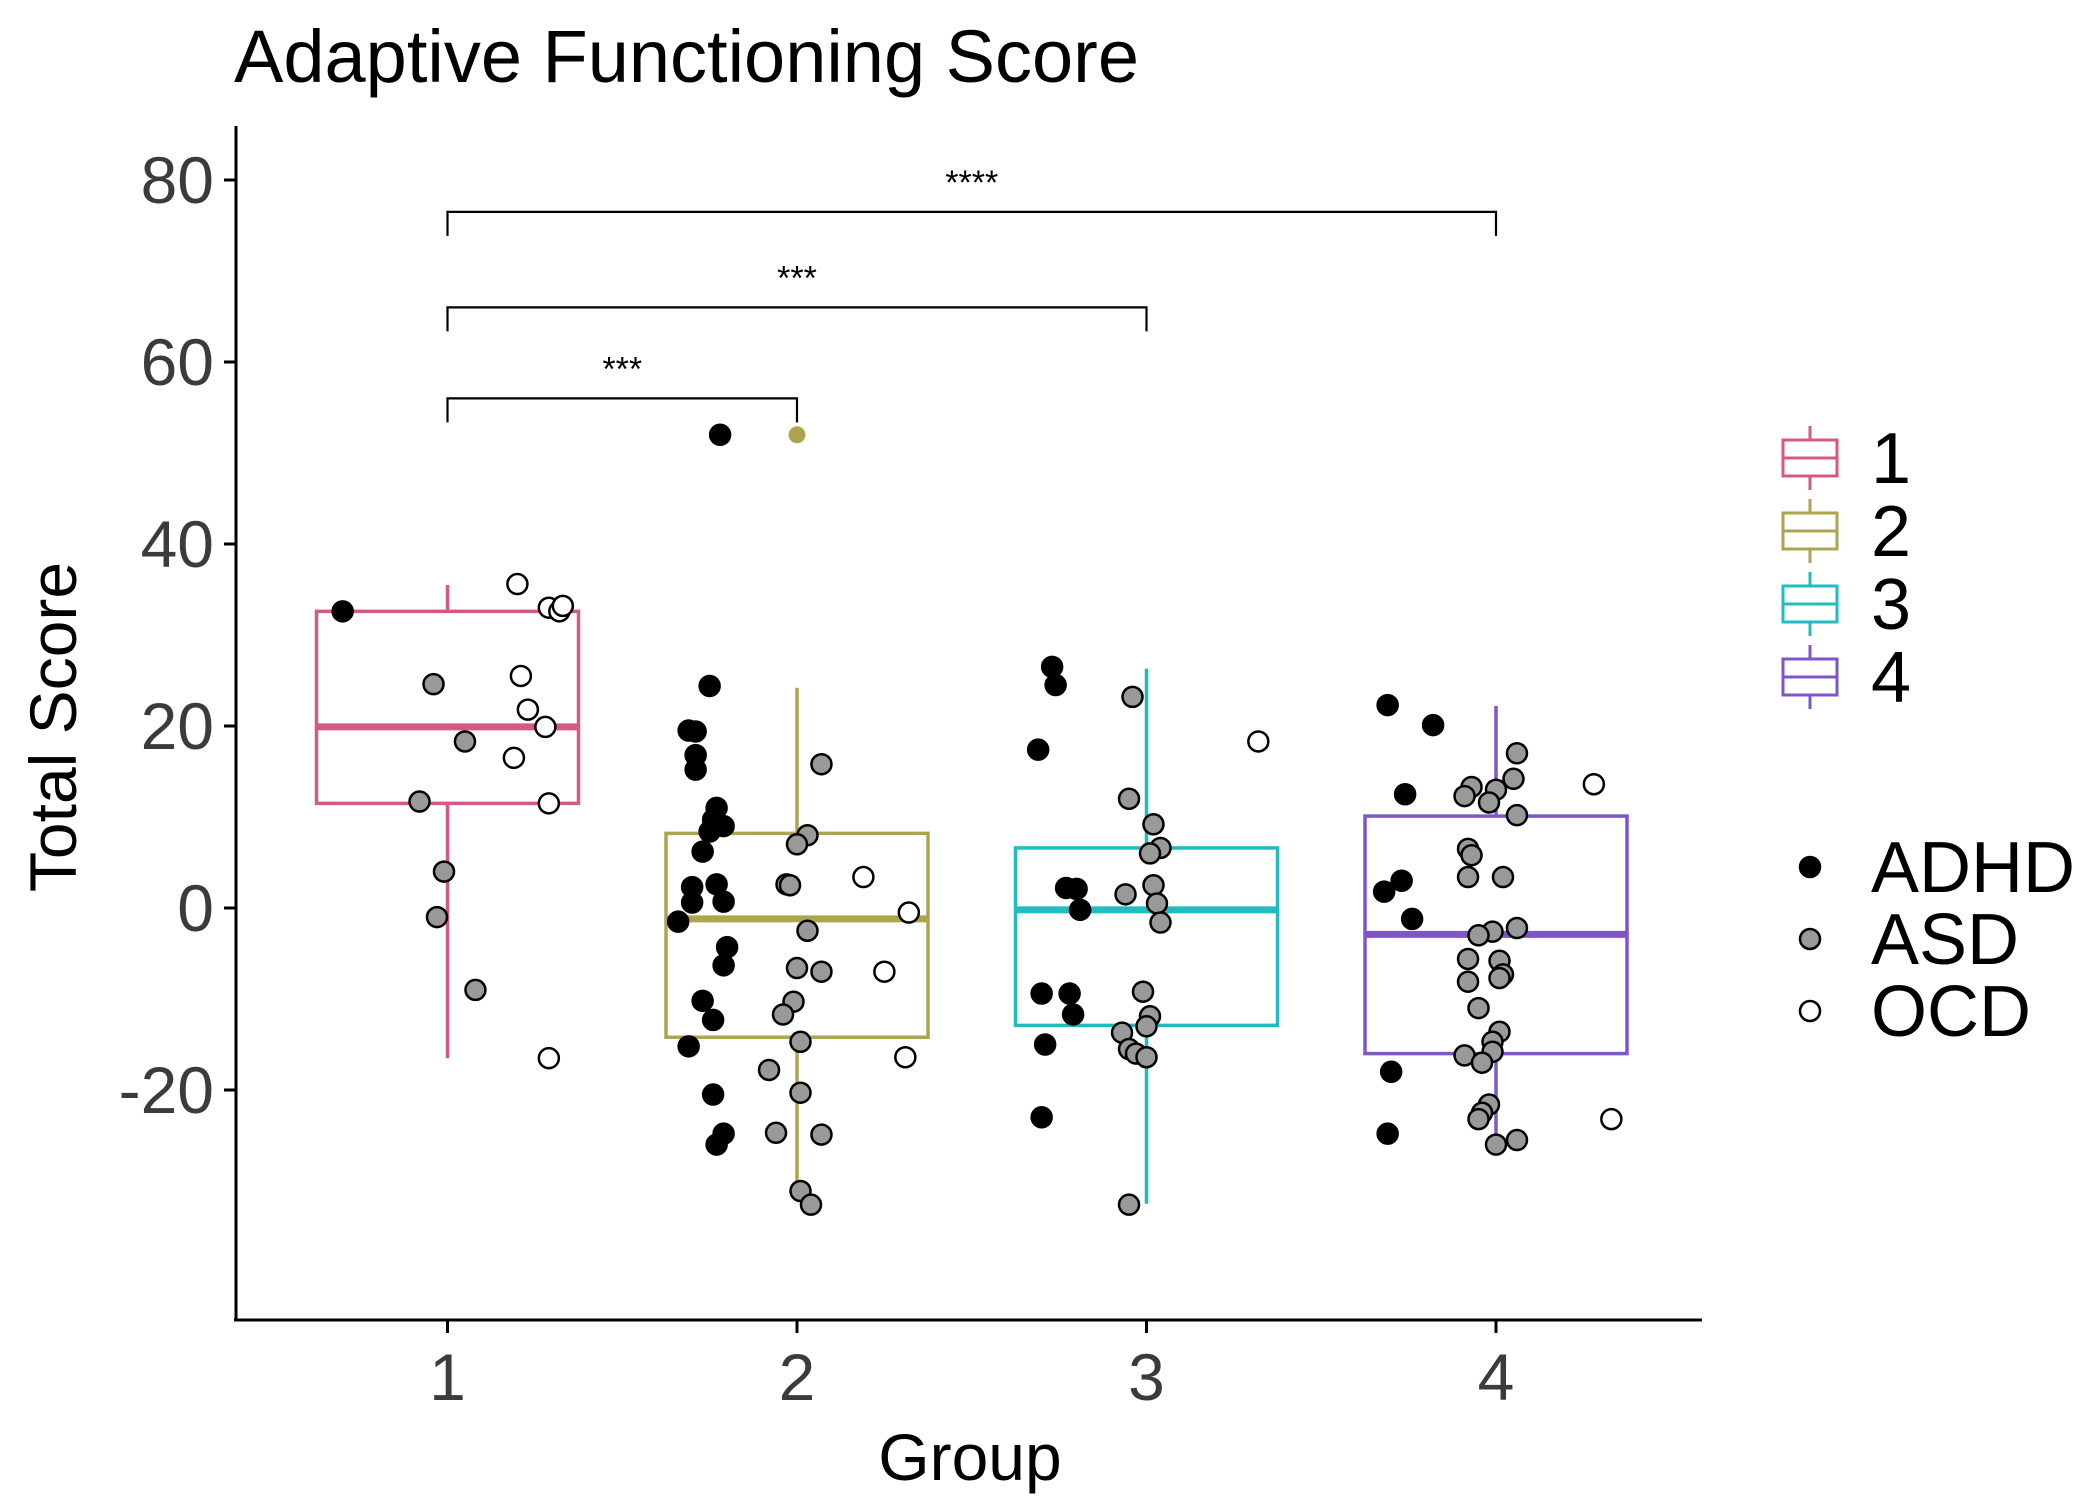 This screenshot has height=1500, width=2100. What do you see at coordinates (1973, 868) in the screenshot?
I see `legend-label: ADHD` at bounding box center [1973, 868].